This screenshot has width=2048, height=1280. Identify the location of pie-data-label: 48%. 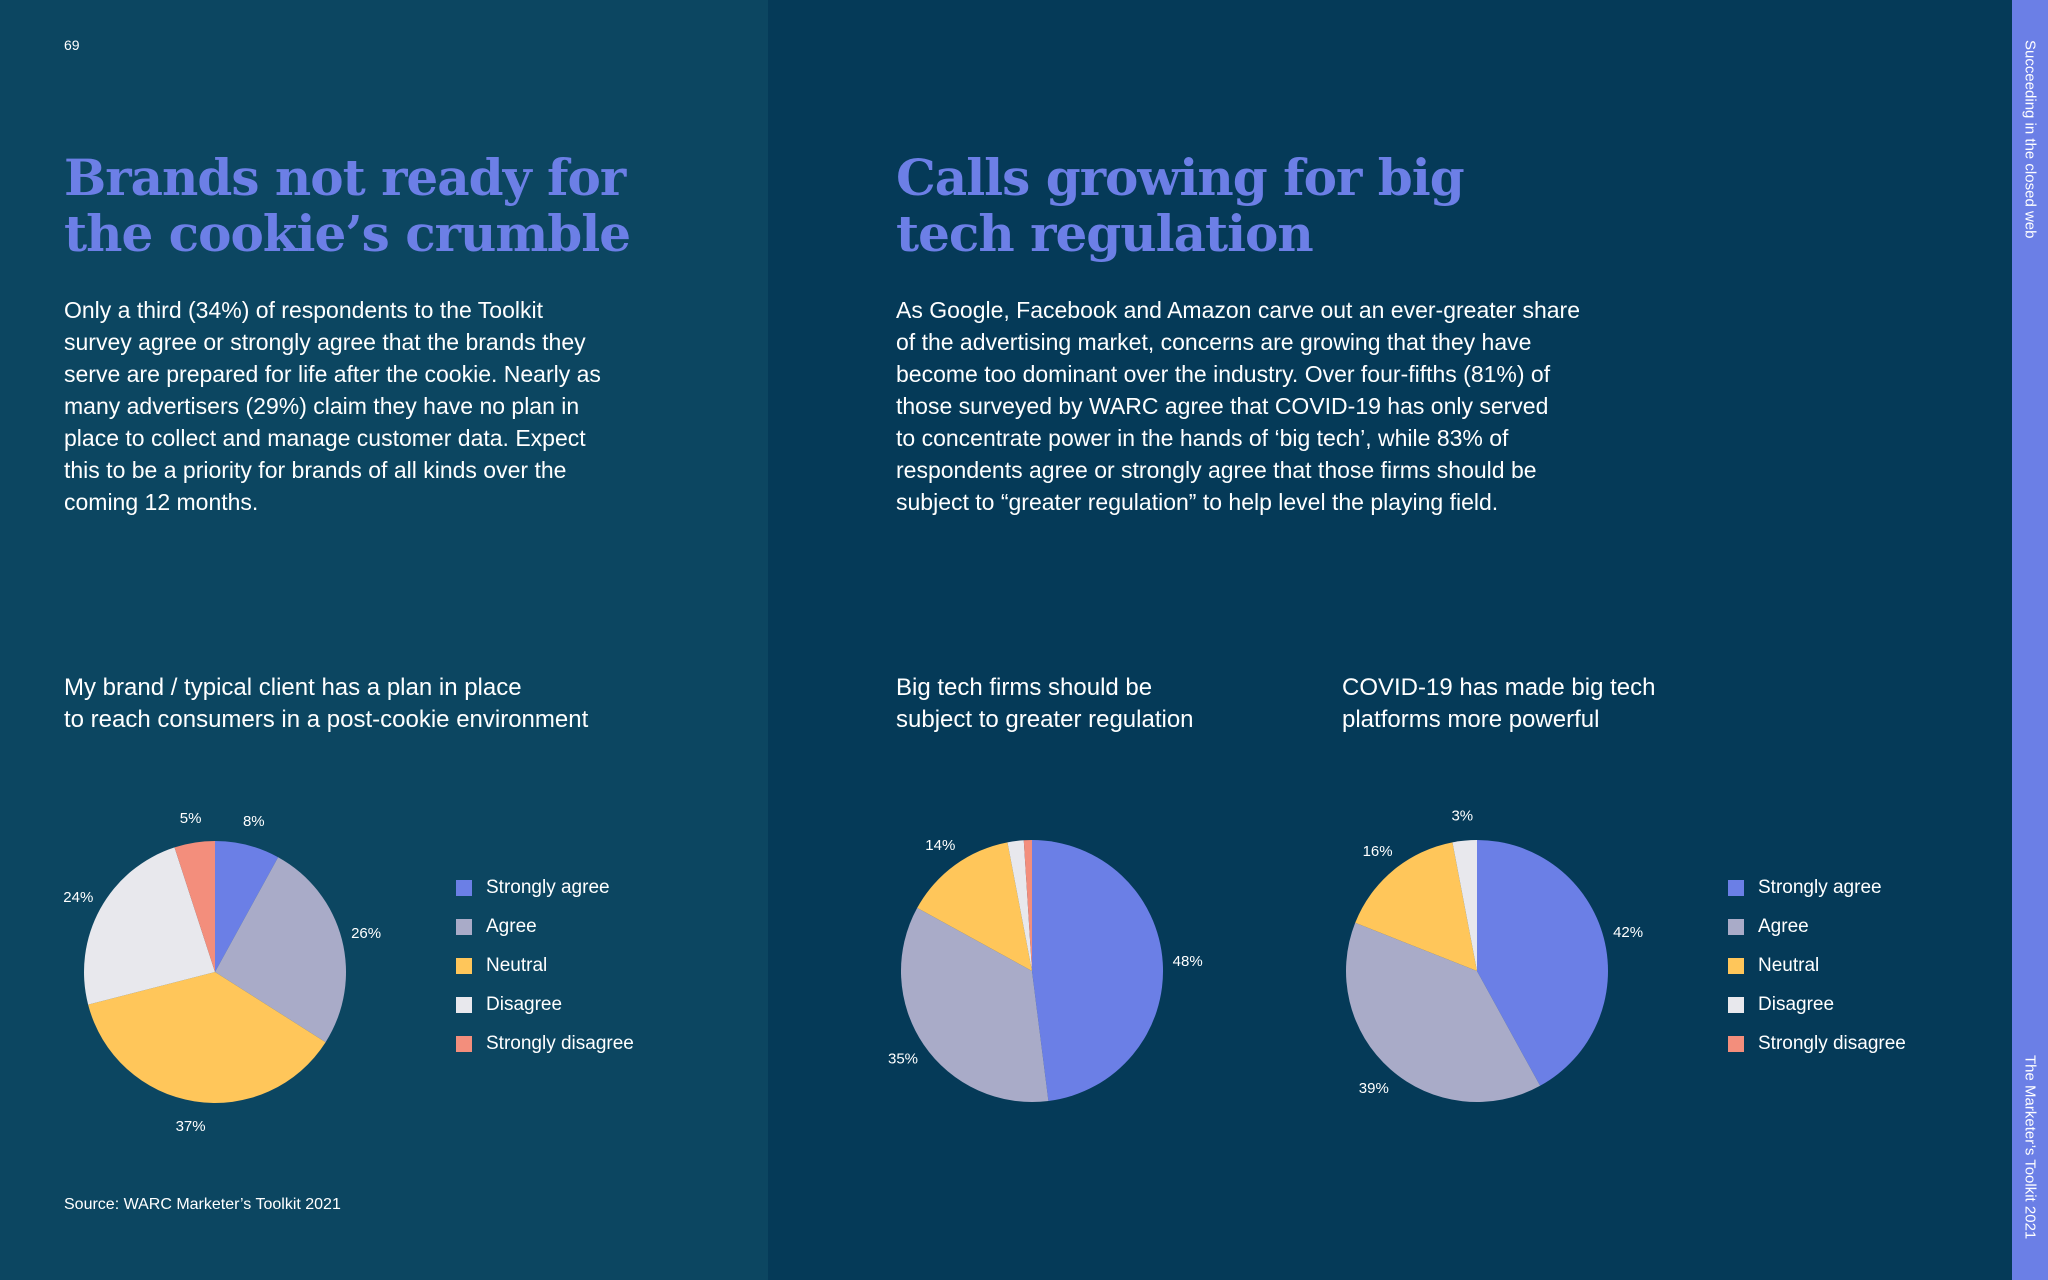
(1188, 961).